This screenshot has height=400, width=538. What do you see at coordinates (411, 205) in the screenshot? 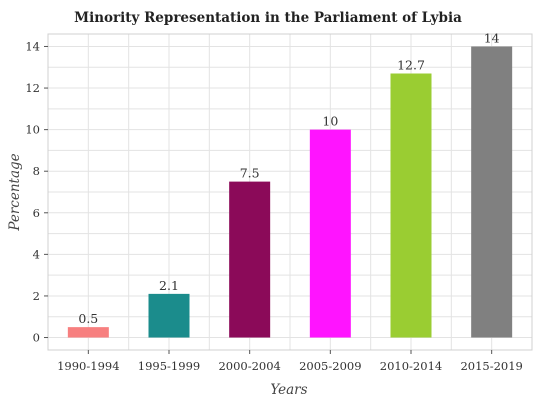
I see `bar-2010-2014` at bounding box center [411, 205].